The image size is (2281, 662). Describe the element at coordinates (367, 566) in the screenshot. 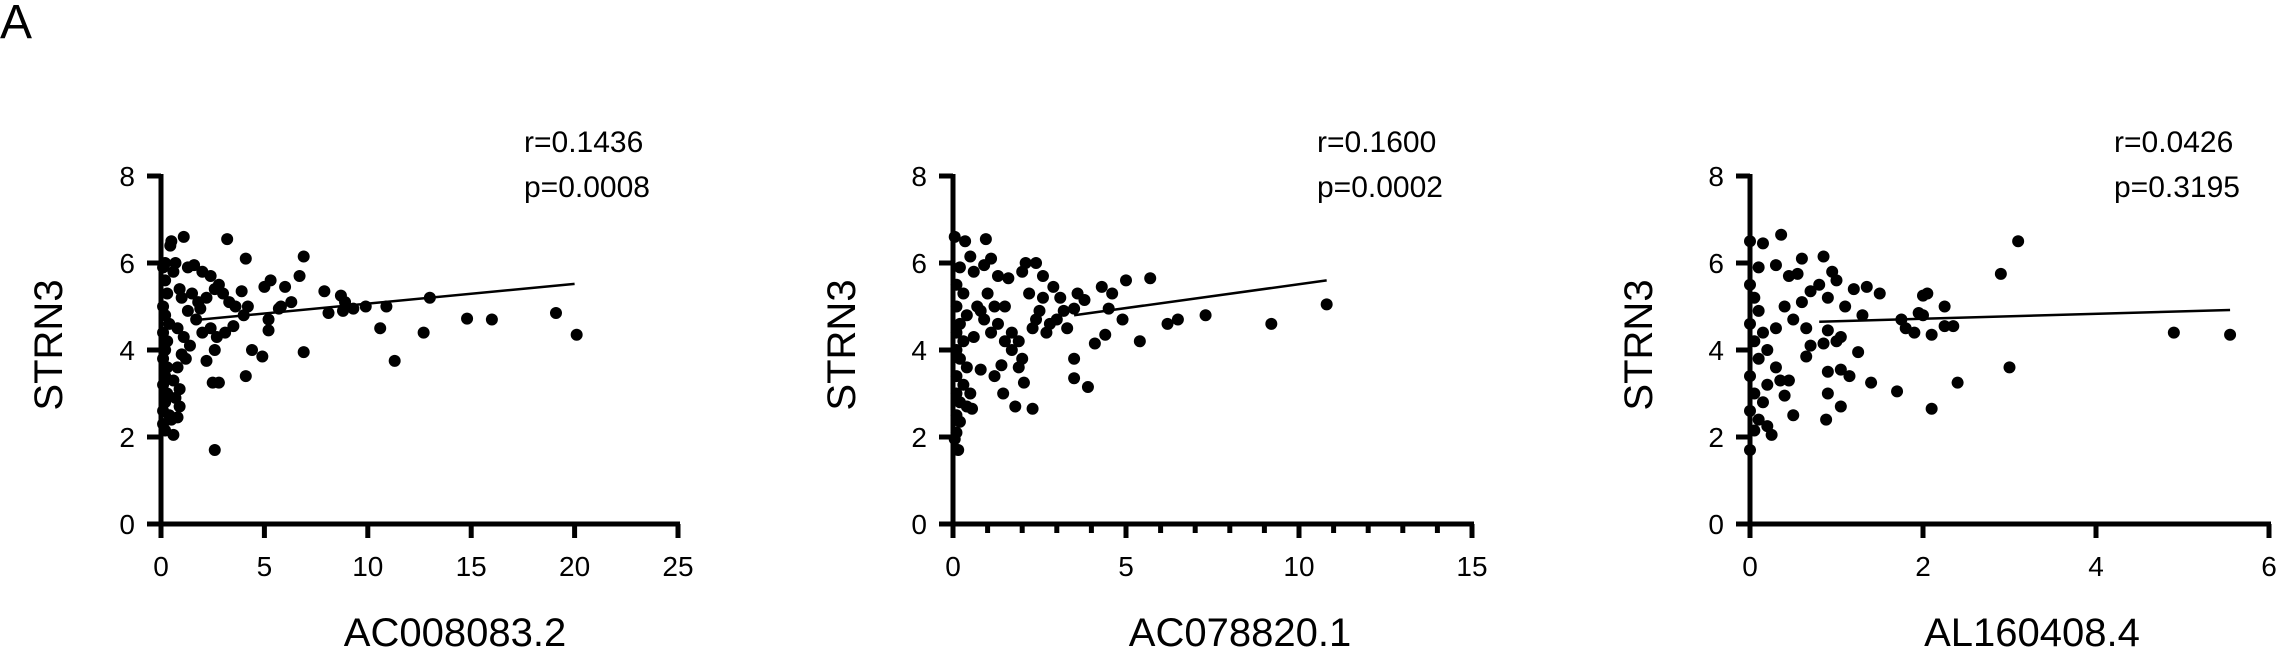

I see `x-tick-label: 10` at that location.